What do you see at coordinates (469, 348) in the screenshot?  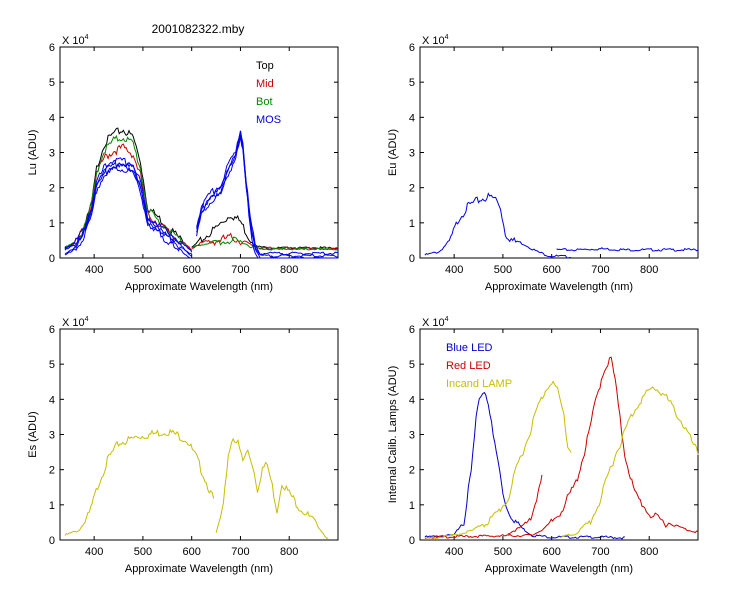 I see `legend-entry: Blue LED` at bounding box center [469, 348].